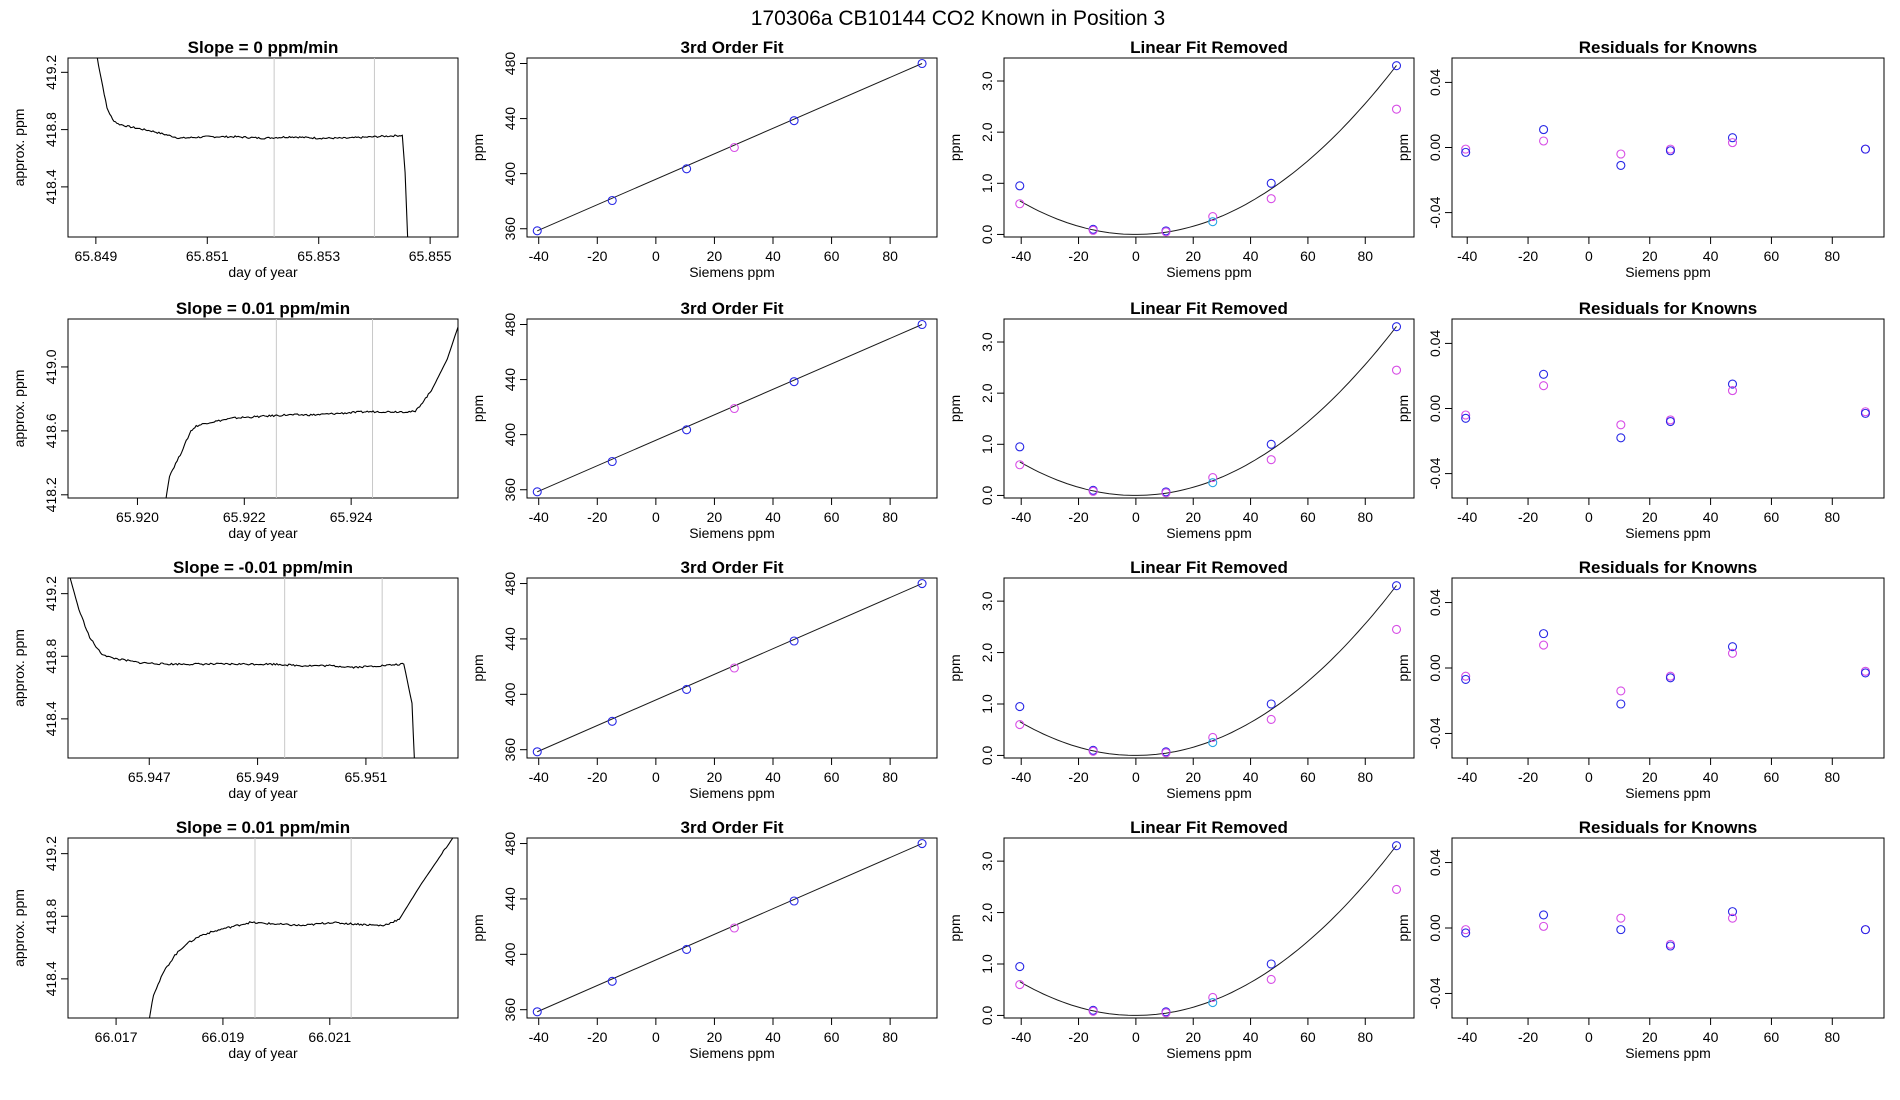  What do you see at coordinates (732, 308) in the screenshot?
I see `panel-title: 3rd Order Fit` at bounding box center [732, 308].